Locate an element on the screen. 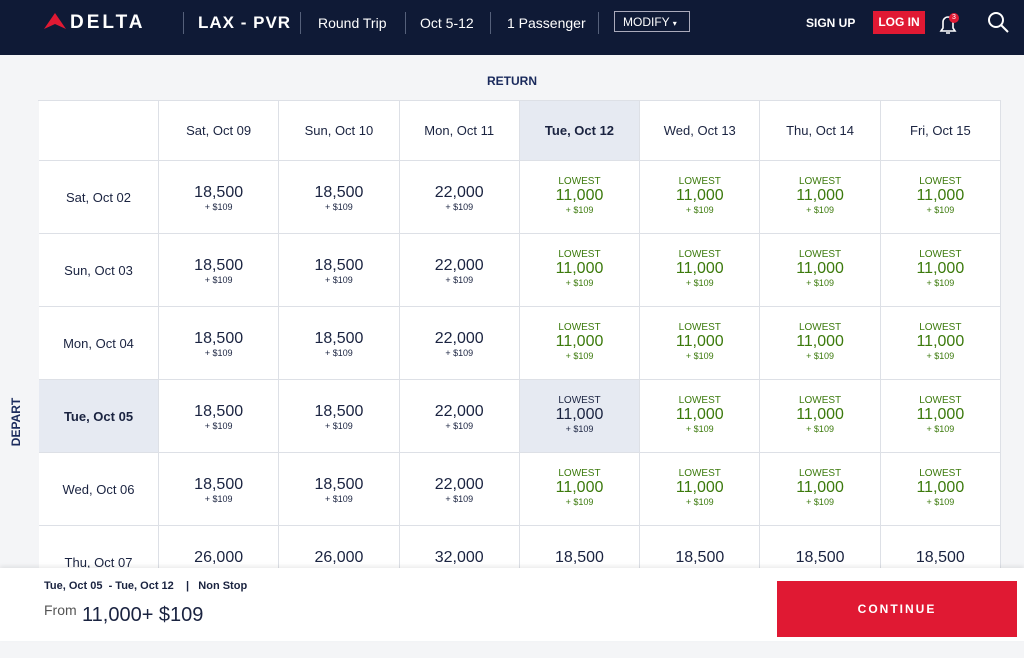 The height and width of the screenshot is (658, 1024). continue-button: CONTINUE is located at coordinates (897, 609).